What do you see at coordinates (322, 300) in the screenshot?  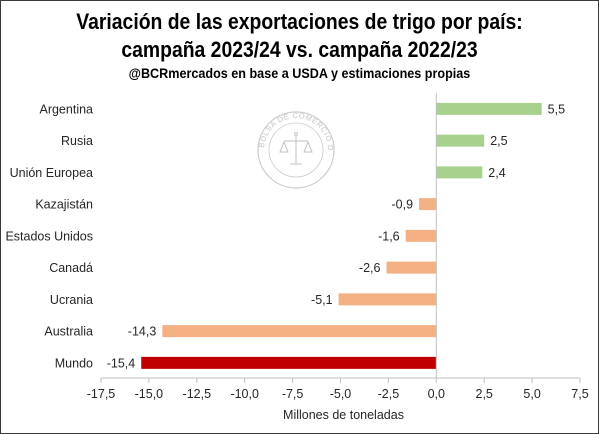 I see `data-label: -5,1` at bounding box center [322, 300].